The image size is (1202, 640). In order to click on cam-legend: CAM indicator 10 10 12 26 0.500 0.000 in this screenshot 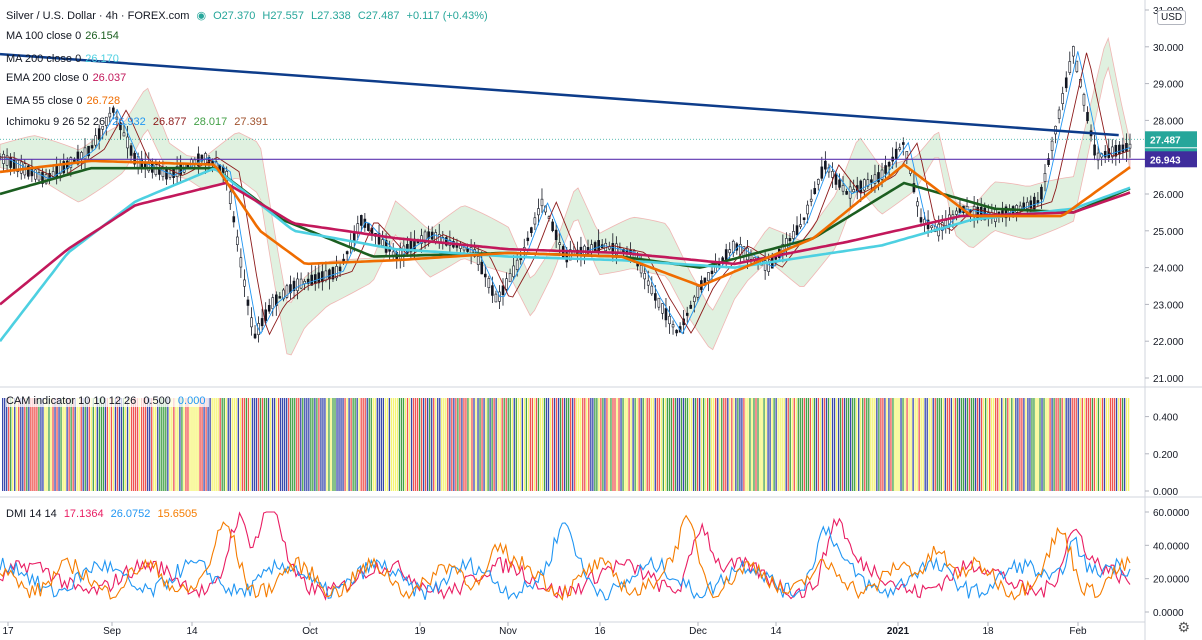, I will do `click(108, 401)`.